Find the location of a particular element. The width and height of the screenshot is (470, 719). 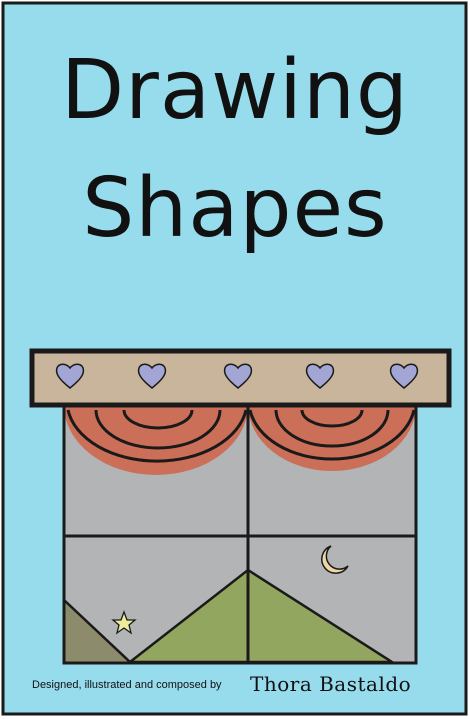

star-icon is located at coordinates (124, 622).